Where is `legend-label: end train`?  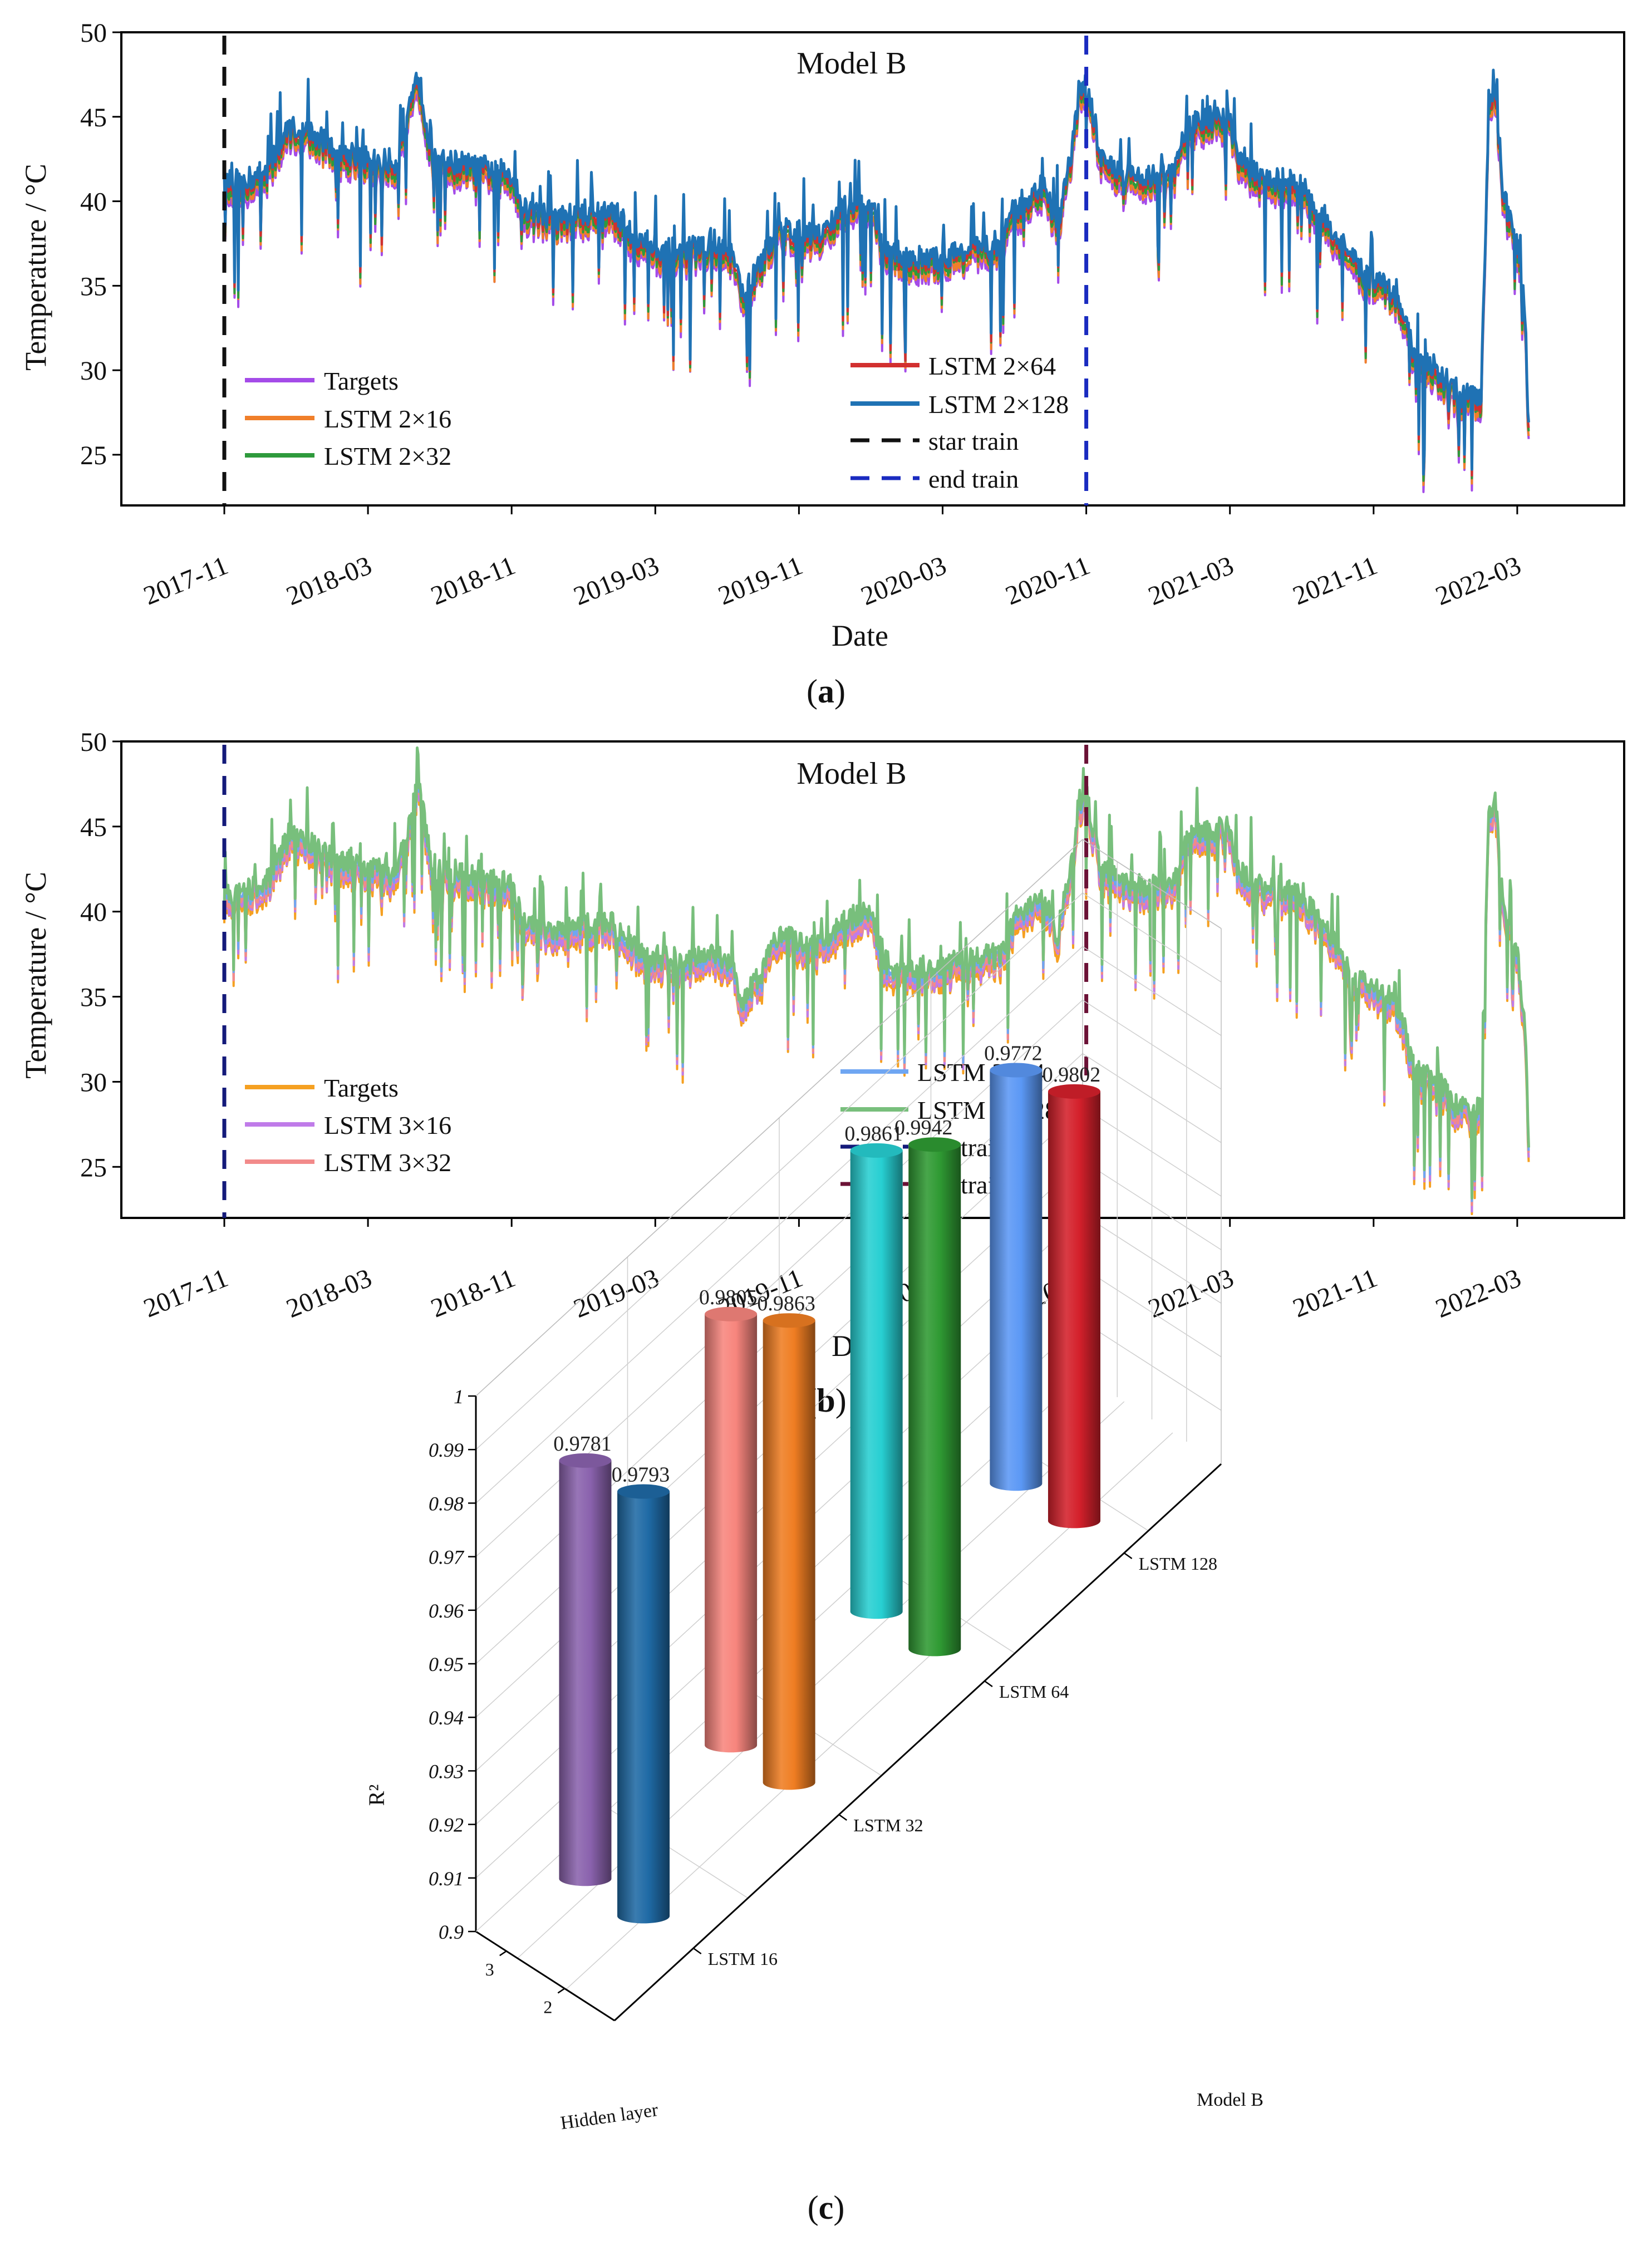
legend-label: end train is located at coordinates (973, 479).